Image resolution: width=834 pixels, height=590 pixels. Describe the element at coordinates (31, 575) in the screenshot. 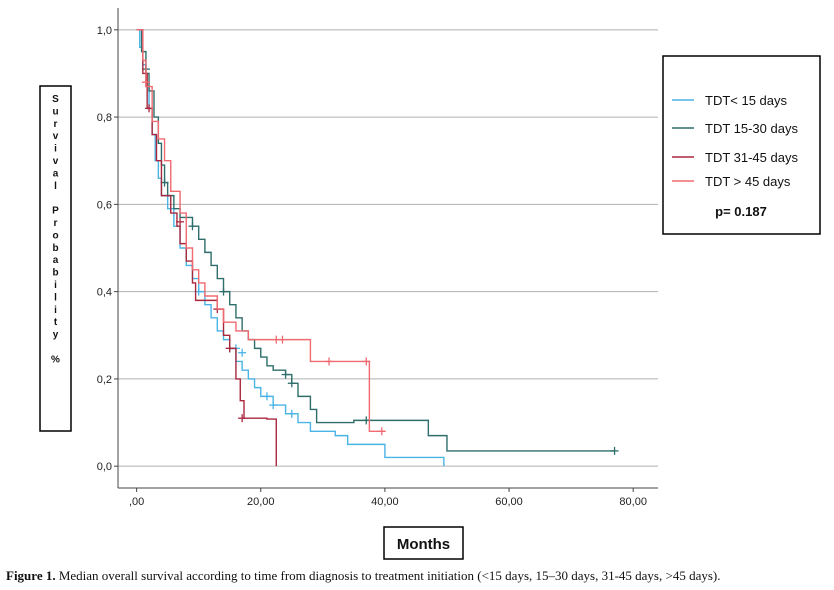

I see `caption-label: Figure 1.` at that location.